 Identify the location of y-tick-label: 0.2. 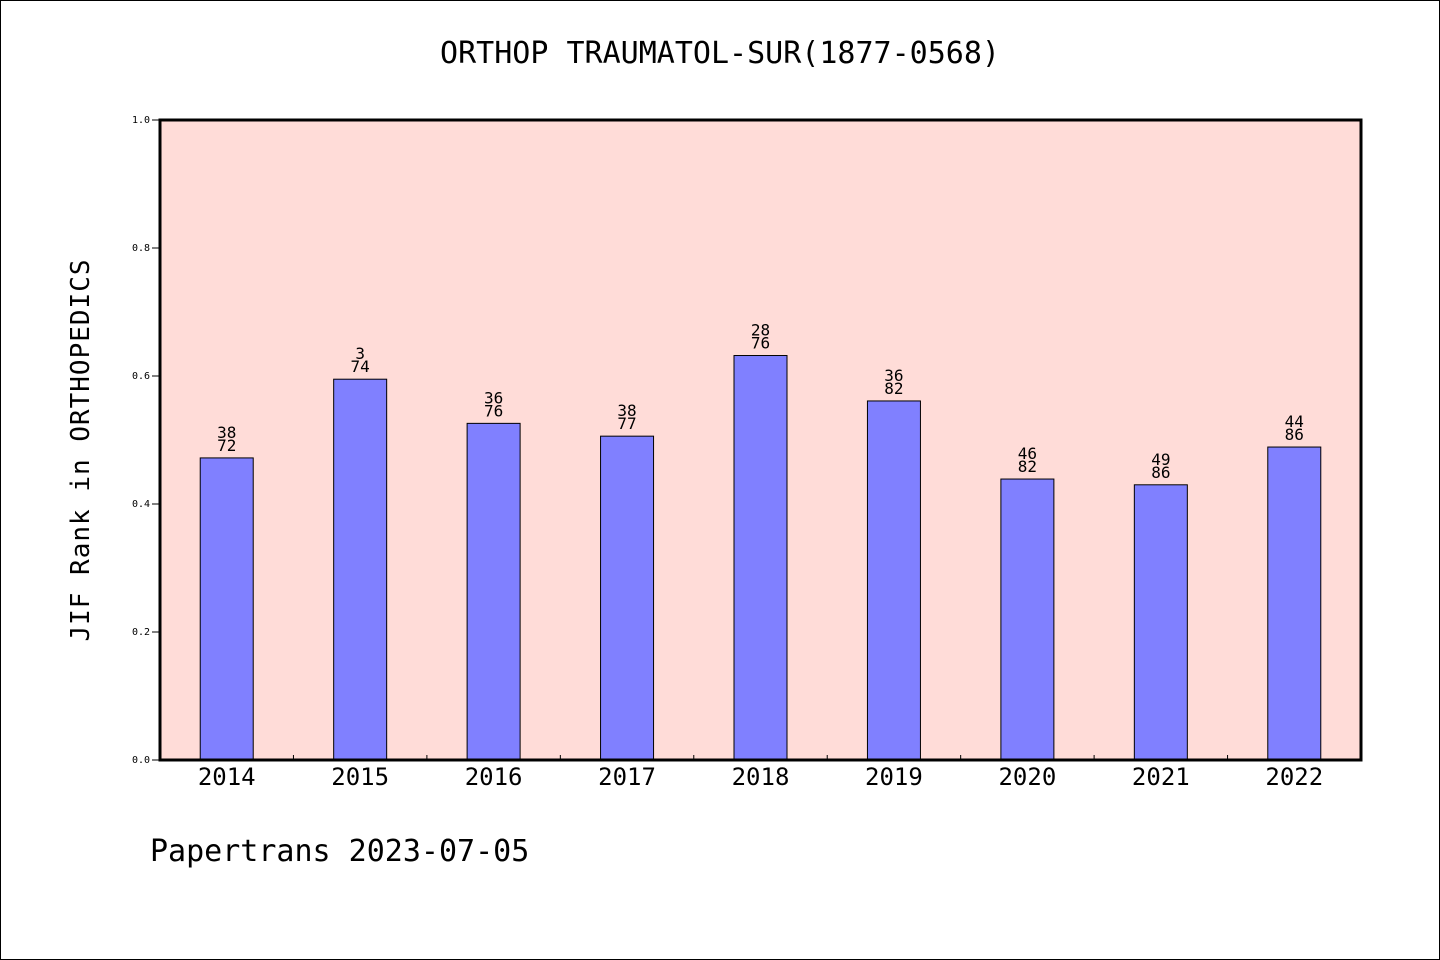
(141, 632).